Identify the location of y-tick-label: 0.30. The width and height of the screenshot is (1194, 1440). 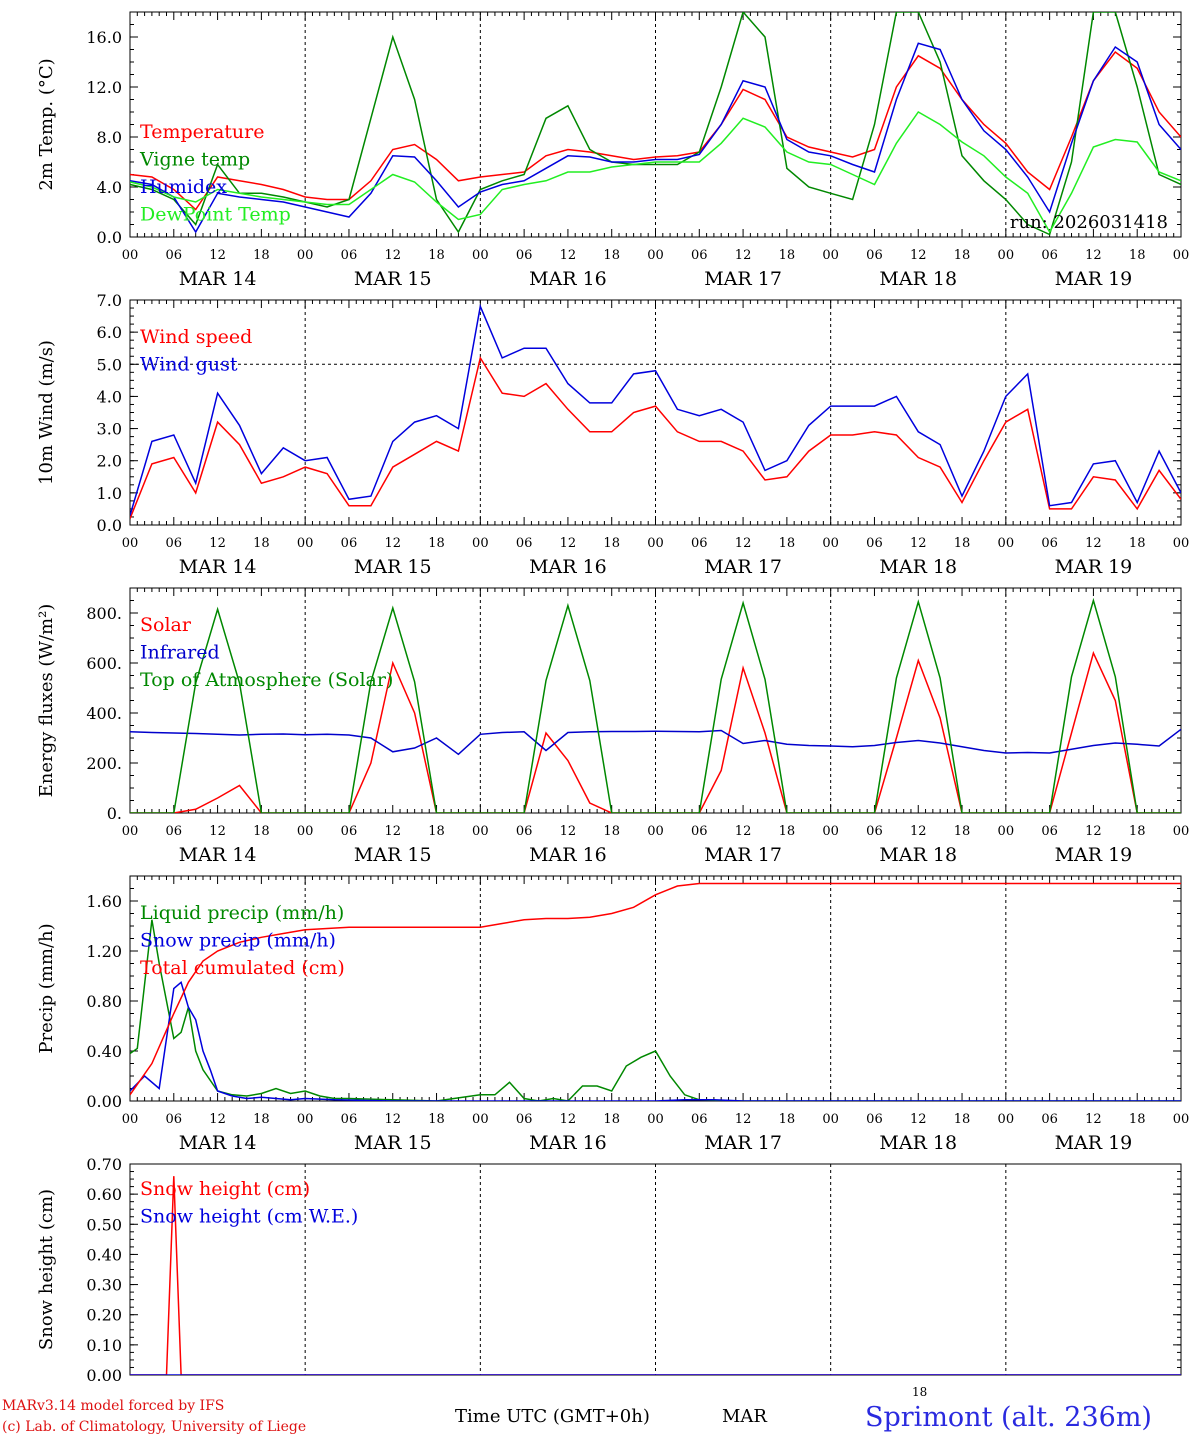
(104, 1285).